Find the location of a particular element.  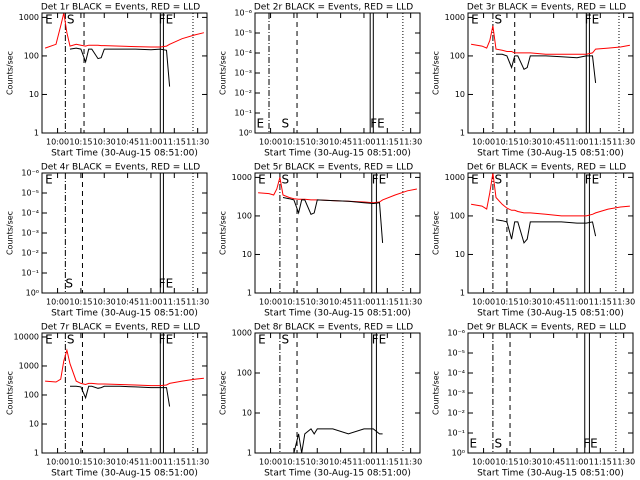

panel-title: Det 5r BLACK = Events, RED = LLD is located at coordinates (333, 168).